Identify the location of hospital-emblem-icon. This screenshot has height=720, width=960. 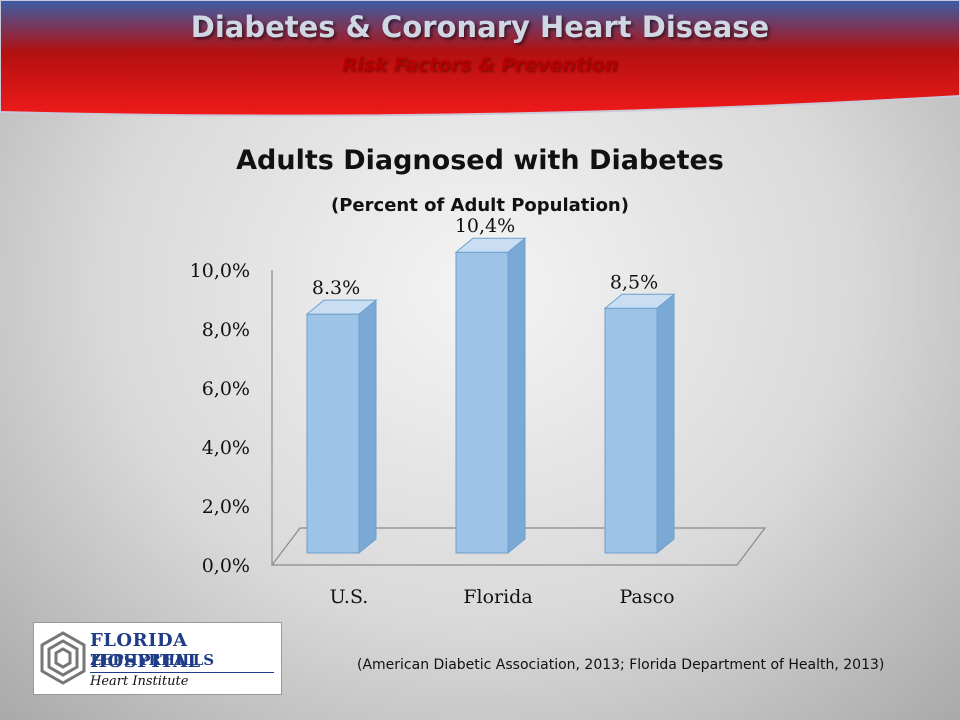
(63, 658).